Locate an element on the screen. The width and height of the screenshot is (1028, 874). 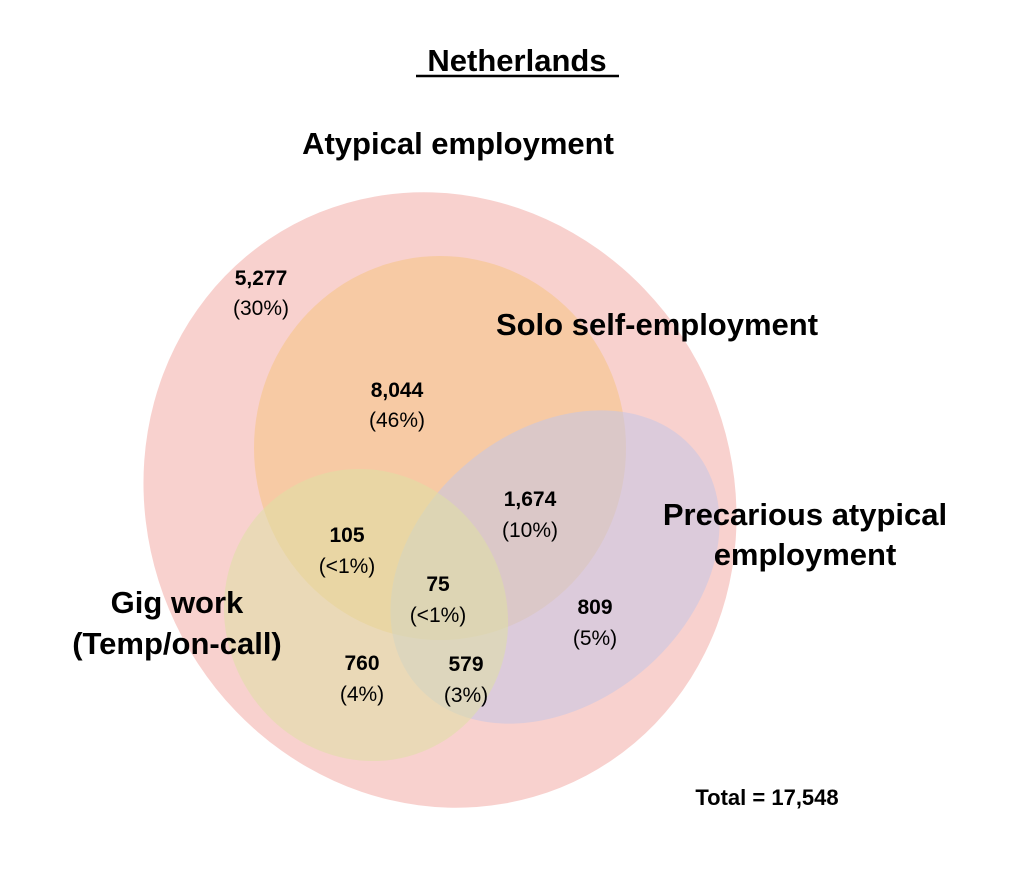
precarious-atypical-label-line2: employment is located at coordinates (805, 554).